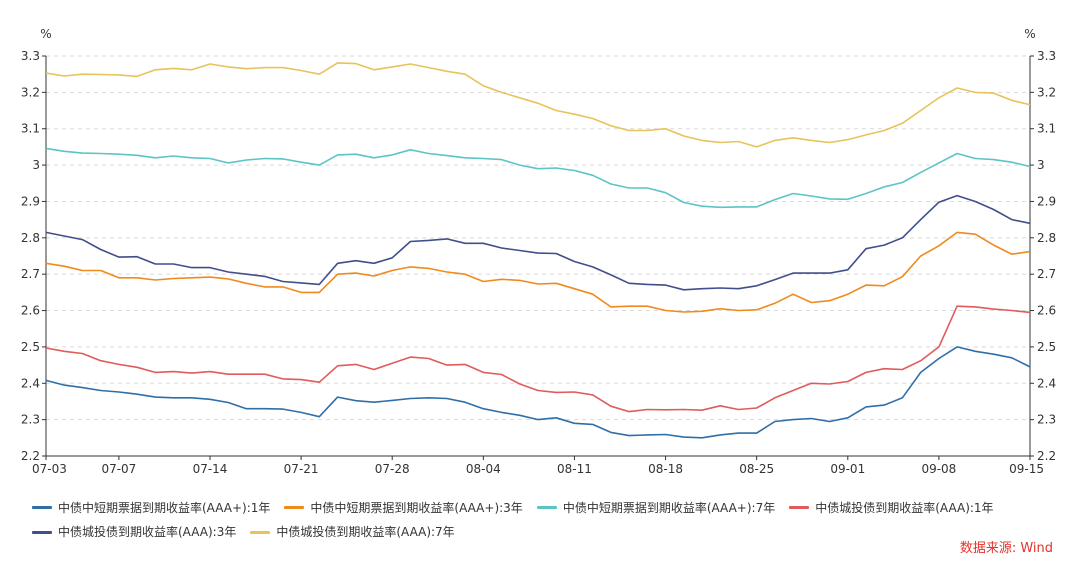 The height and width of the screenshot is (563, 1080). What do you see at coordinates (30, 92) in the screenshot?
I see `y-tick-label-left: 3.2` at bounding box center [30, 92].